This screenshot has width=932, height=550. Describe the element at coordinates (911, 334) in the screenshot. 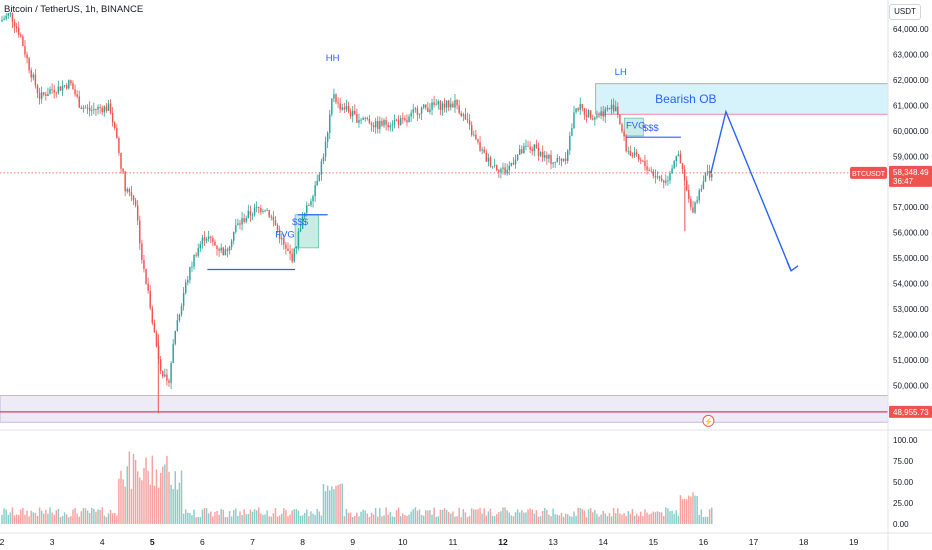

I see `price-tick-label: 52,000.00` at that location.